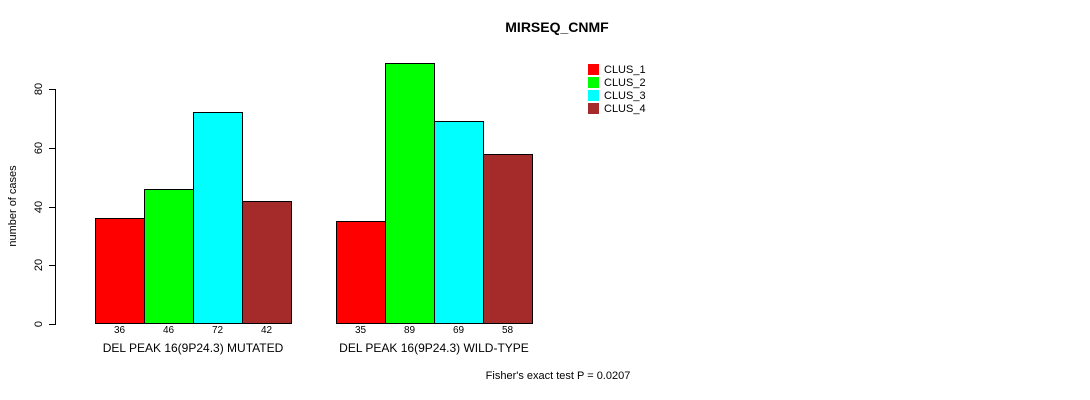 Image resolution: width=1090 pixels, height=400 pixels. I want to click on bar-value-label: 36, so click(119, 330).